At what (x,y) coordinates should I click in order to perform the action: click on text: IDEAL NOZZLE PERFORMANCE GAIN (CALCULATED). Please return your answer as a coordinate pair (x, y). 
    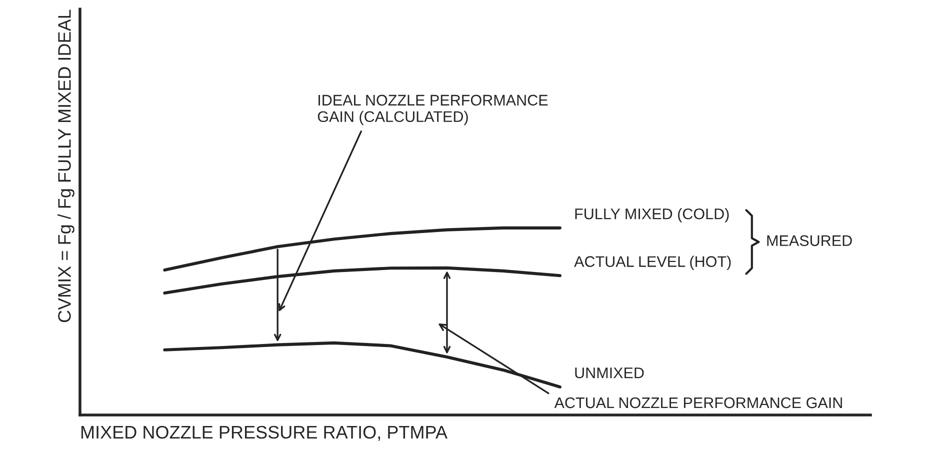
    Looking at the image, I should click on (433, 110).